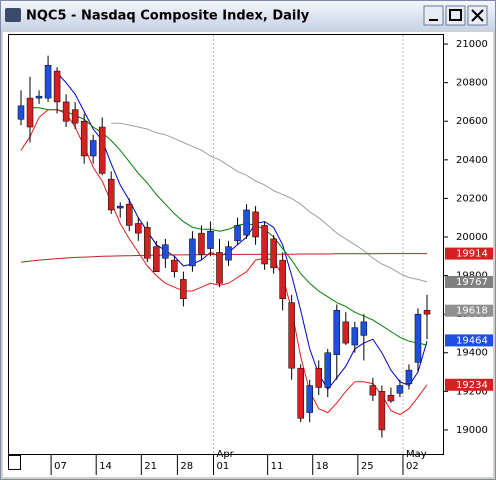 Image resolution: width=496 pixels, height=480 pixels. Describe the element at coordinates (168, 16) in the screenshot. I see `window-title: NQC5 - Nasdaq Composite Index, Daily` at that location.